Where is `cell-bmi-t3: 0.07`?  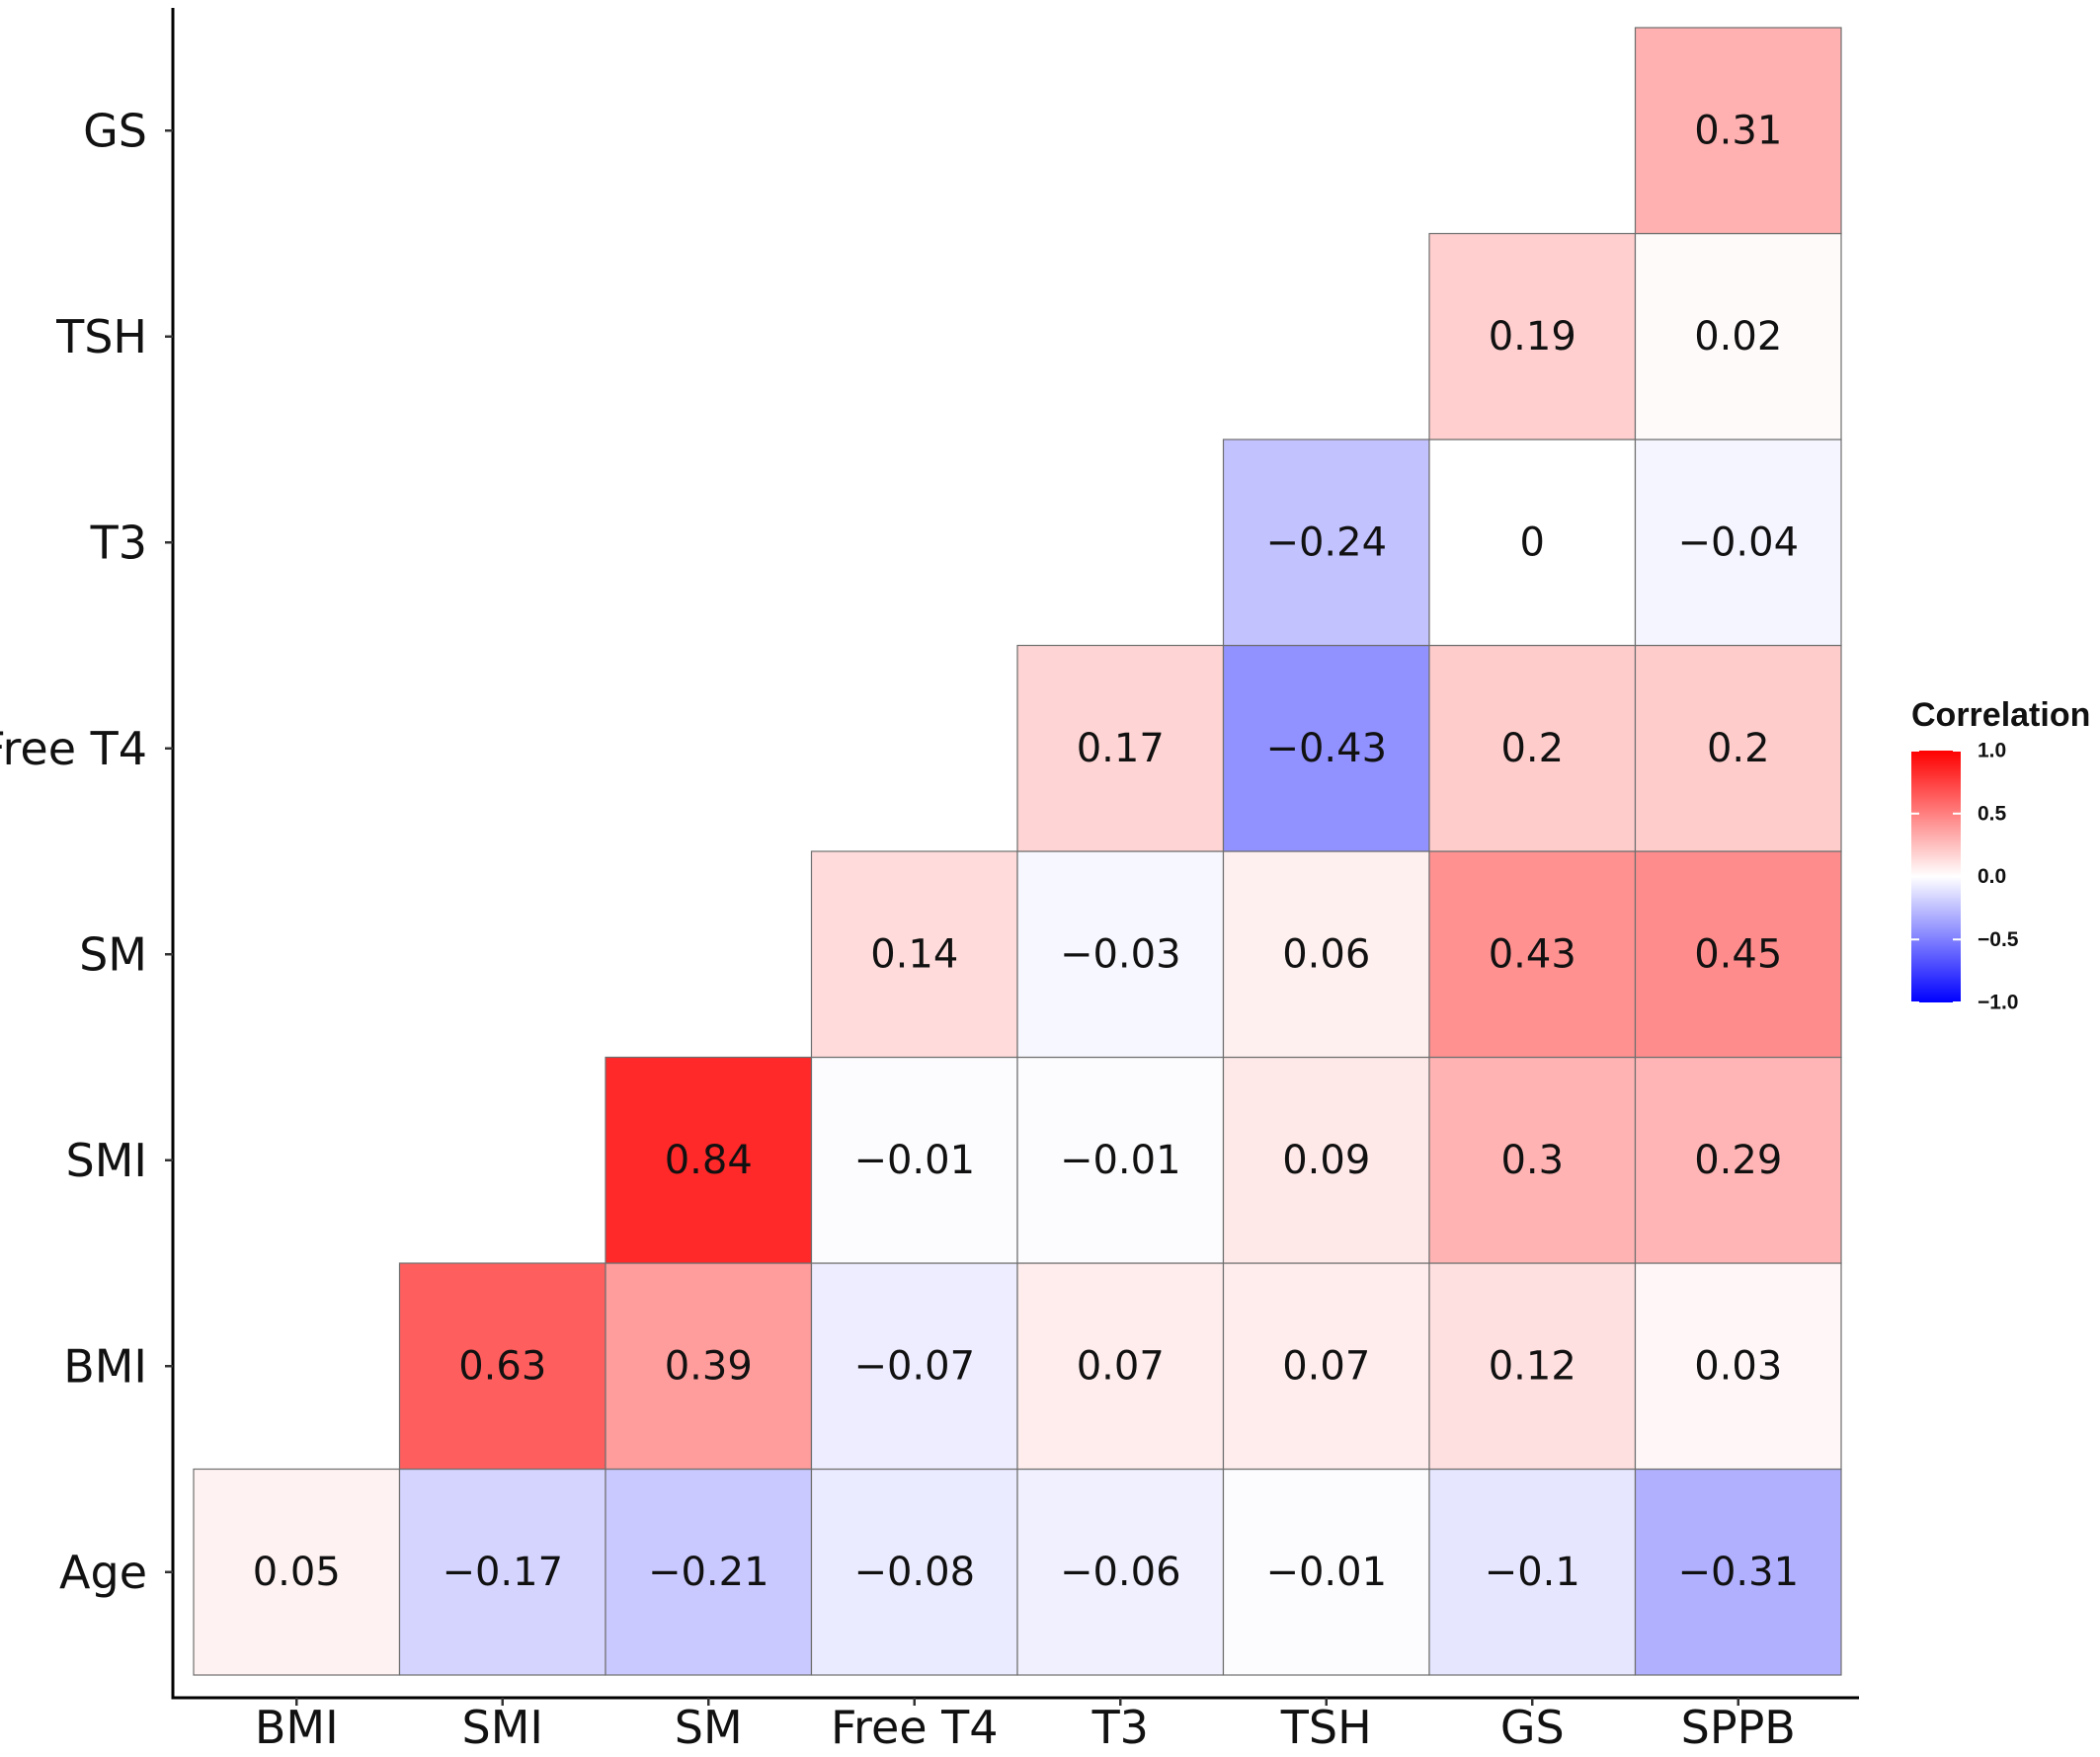 cell-bmi-t3: 0.07 is located at coordinates (1120, 1366).